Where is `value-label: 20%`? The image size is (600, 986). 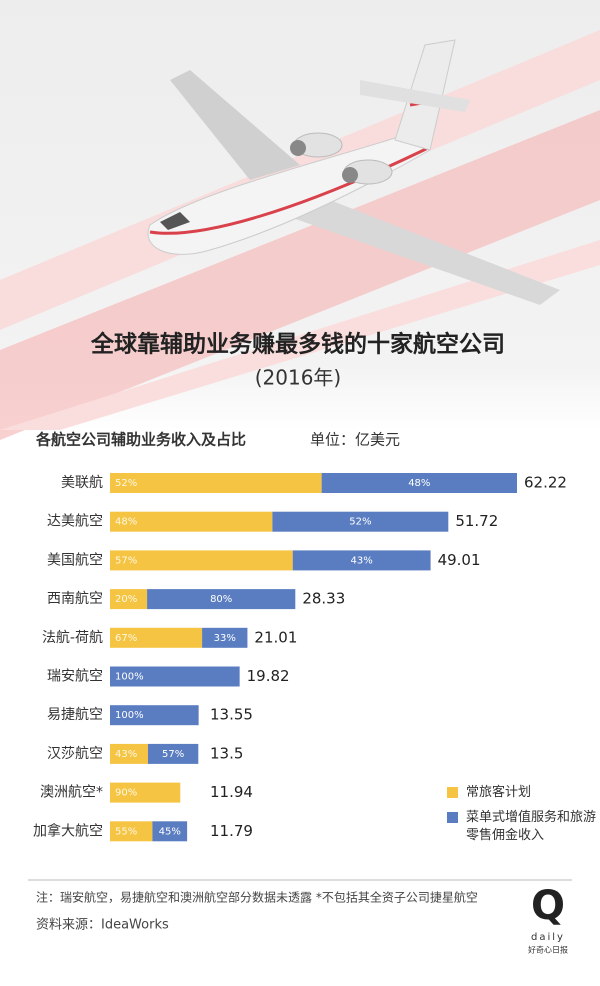
value-label: 20% is located at coordinates (126, 599).